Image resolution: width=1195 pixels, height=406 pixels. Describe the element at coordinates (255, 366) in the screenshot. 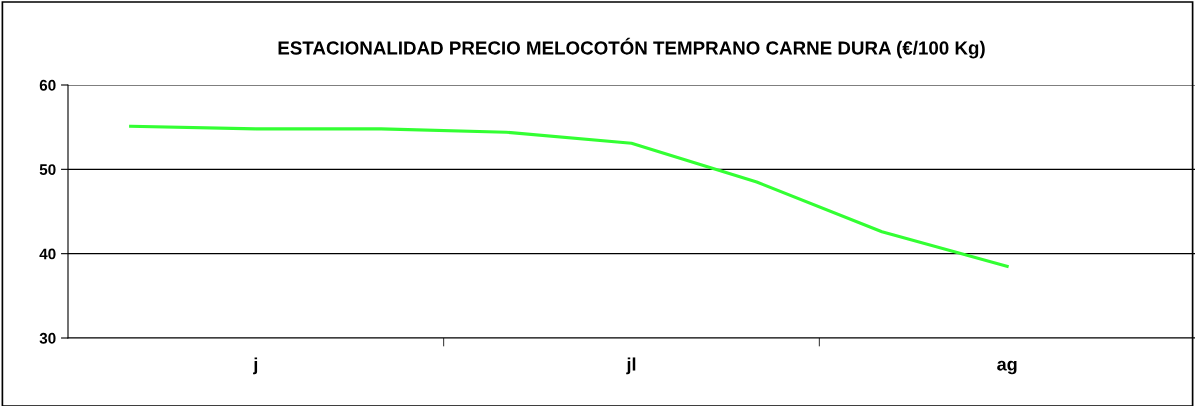

I see `x-tick-label: j` at that location.